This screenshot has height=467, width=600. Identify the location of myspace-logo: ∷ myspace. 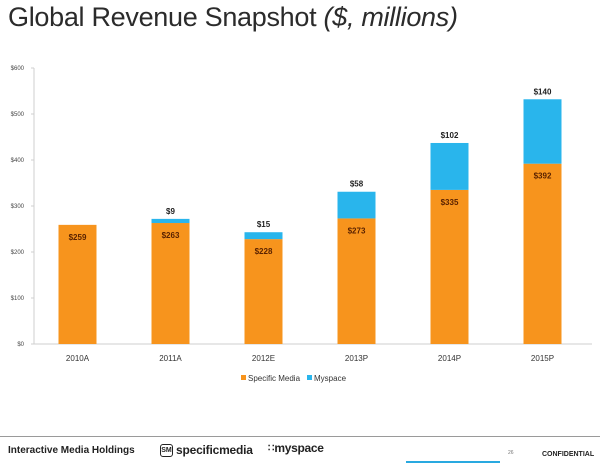
(296, 448).